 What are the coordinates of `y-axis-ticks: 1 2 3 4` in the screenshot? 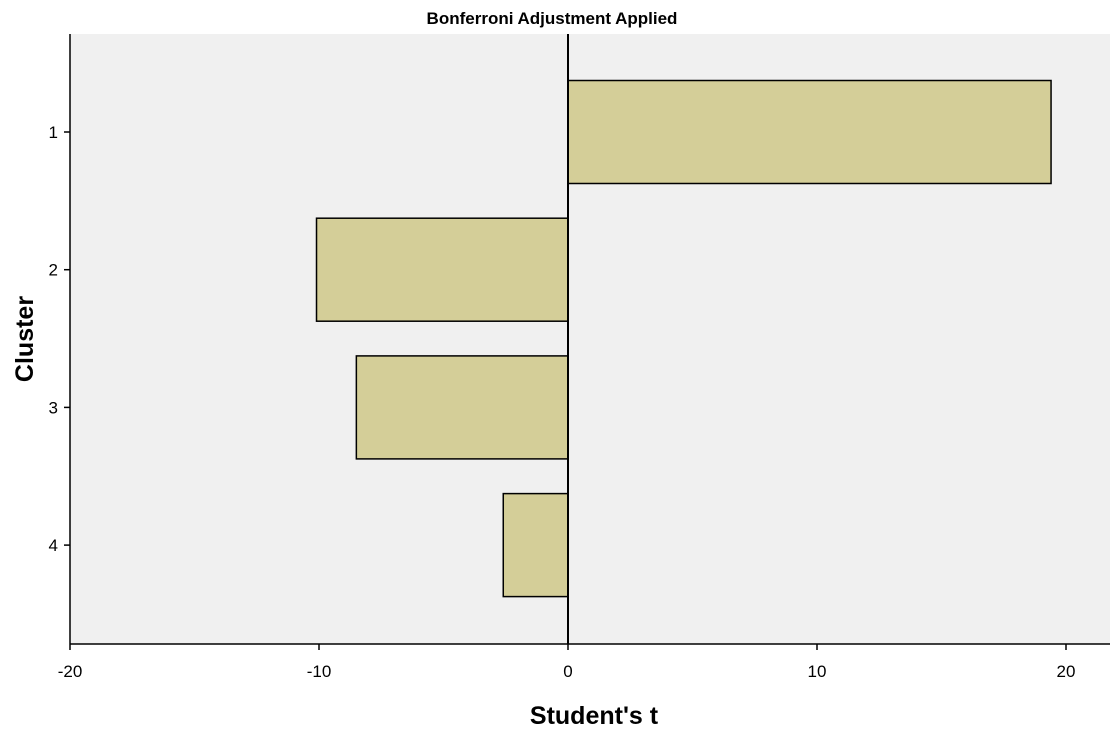 It's located at (59, 339).